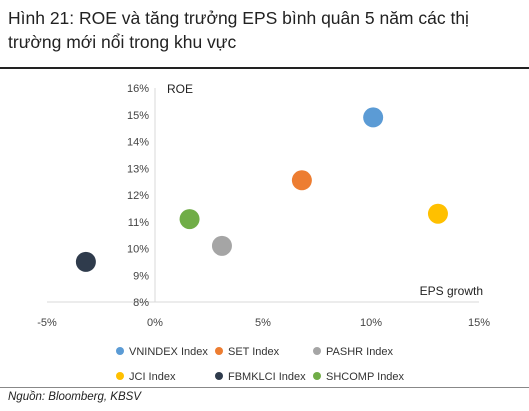 Image resolution: width=529 pixels, height=411 pixels. Describe the element at coordinates (138, 169) in the screenshot. I see `y-tick-label: 13%` at that location.